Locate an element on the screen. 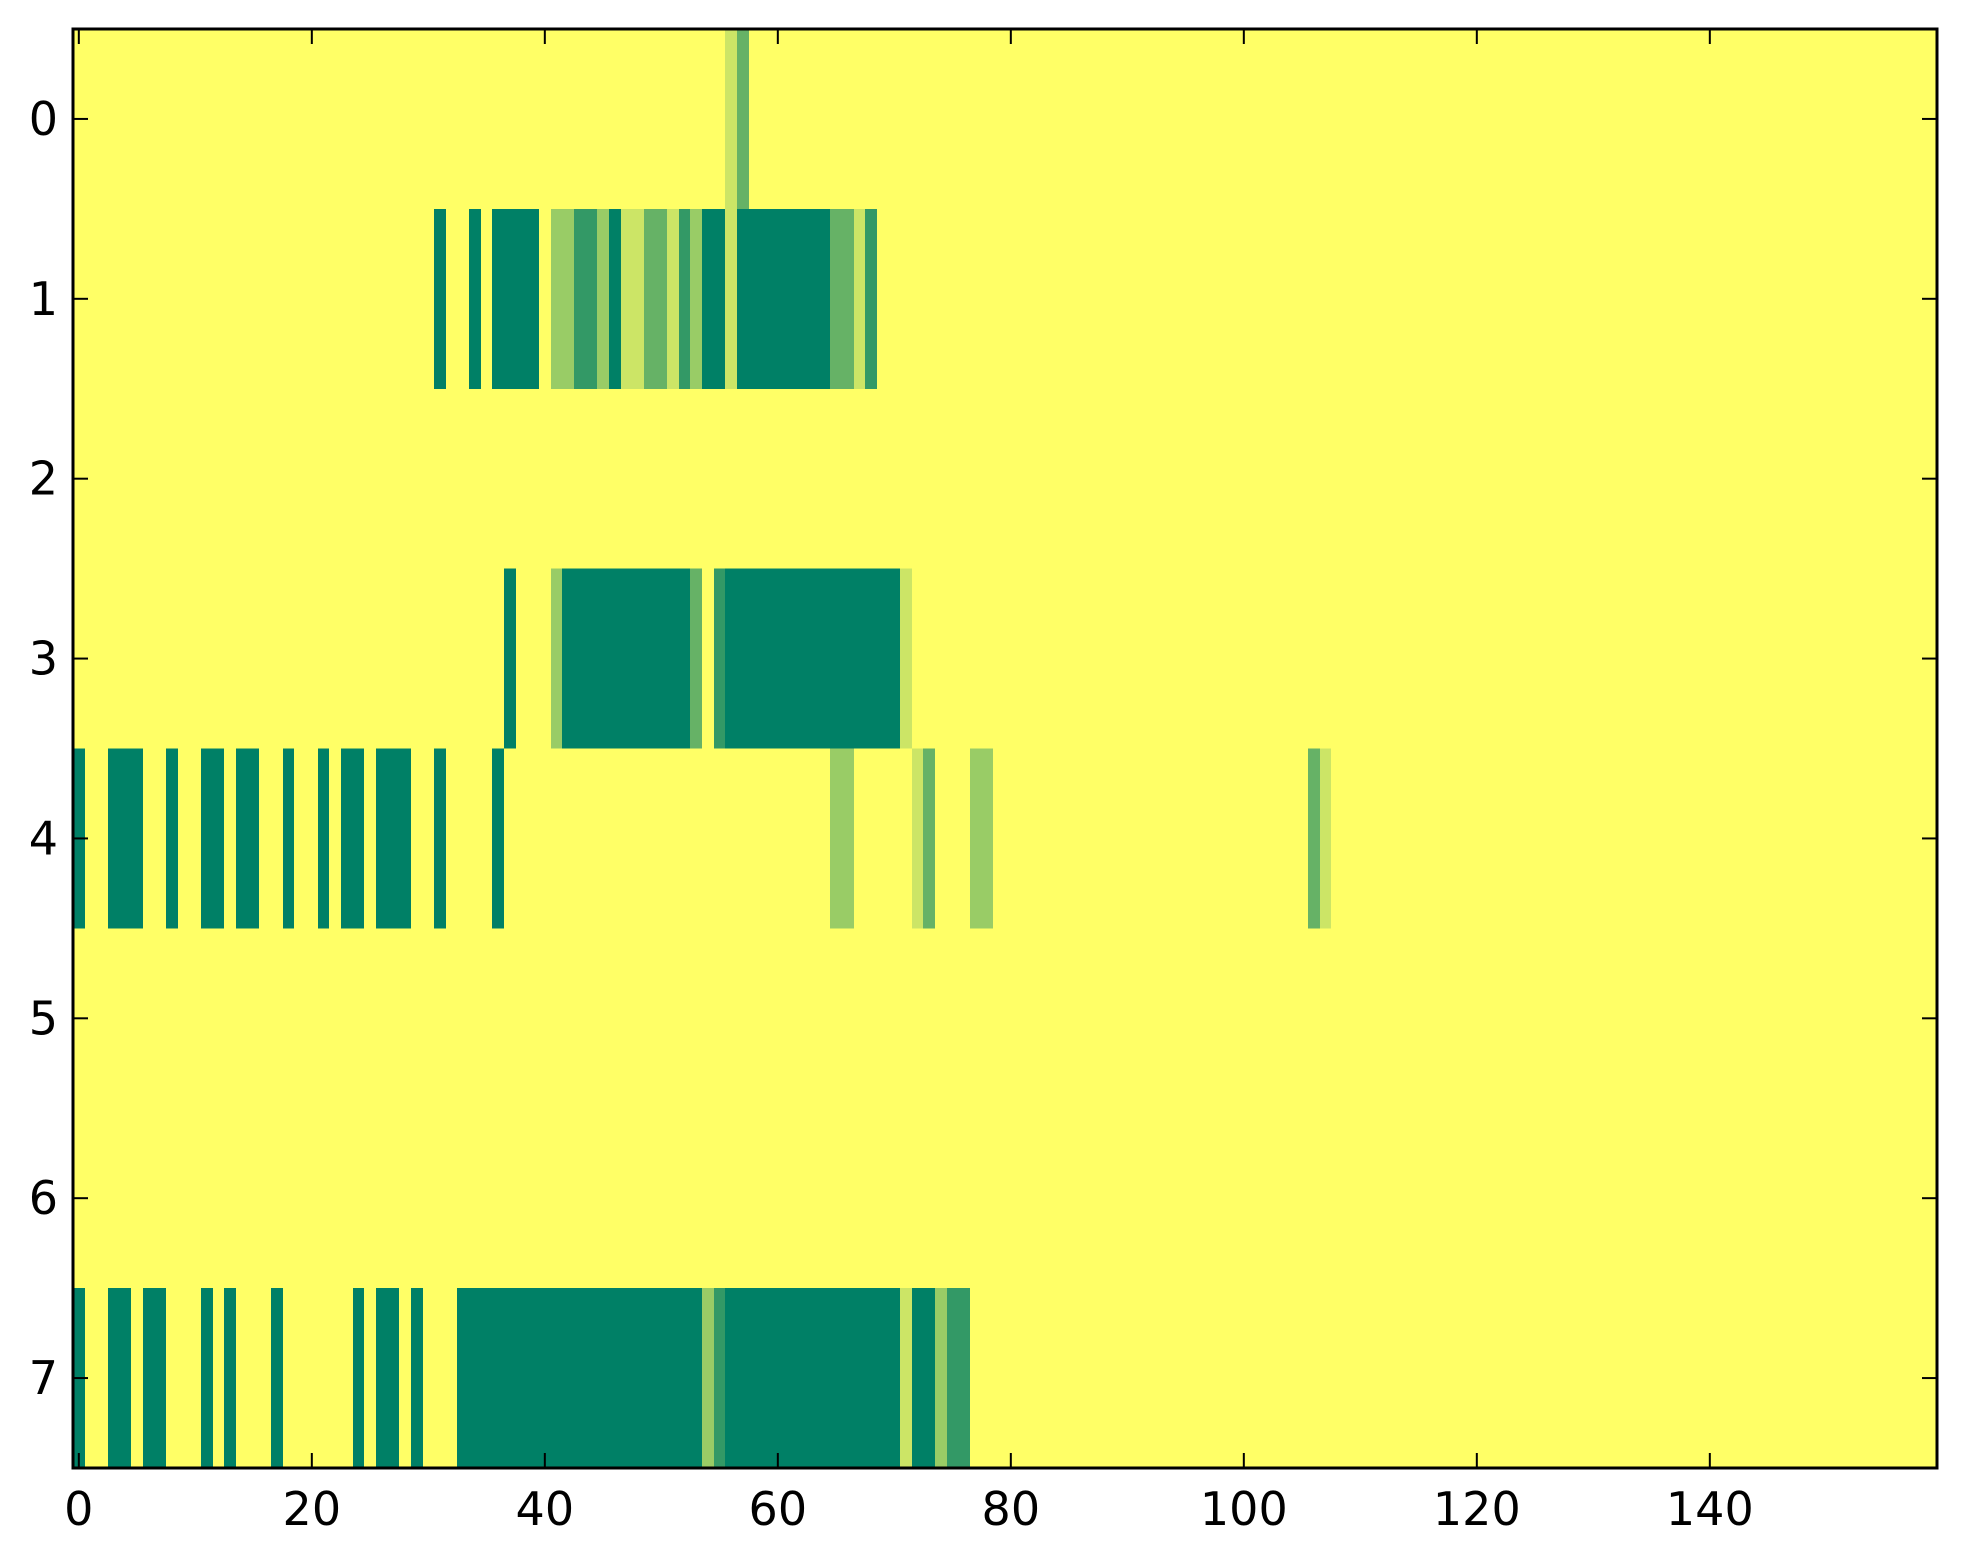 The image size is (1963, 1564). y-axis-tick-labels: 0 1 2 3 4 5 6 7 is located at coordinates (43, 748).